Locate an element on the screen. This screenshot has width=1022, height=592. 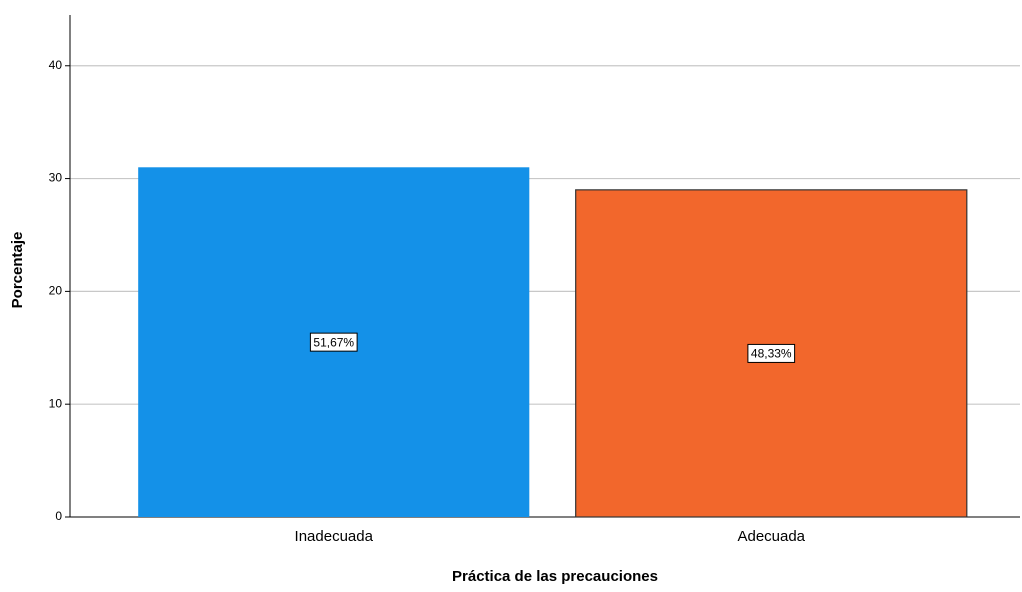
data-label: 51,67% is located at coordinates (333, 342).